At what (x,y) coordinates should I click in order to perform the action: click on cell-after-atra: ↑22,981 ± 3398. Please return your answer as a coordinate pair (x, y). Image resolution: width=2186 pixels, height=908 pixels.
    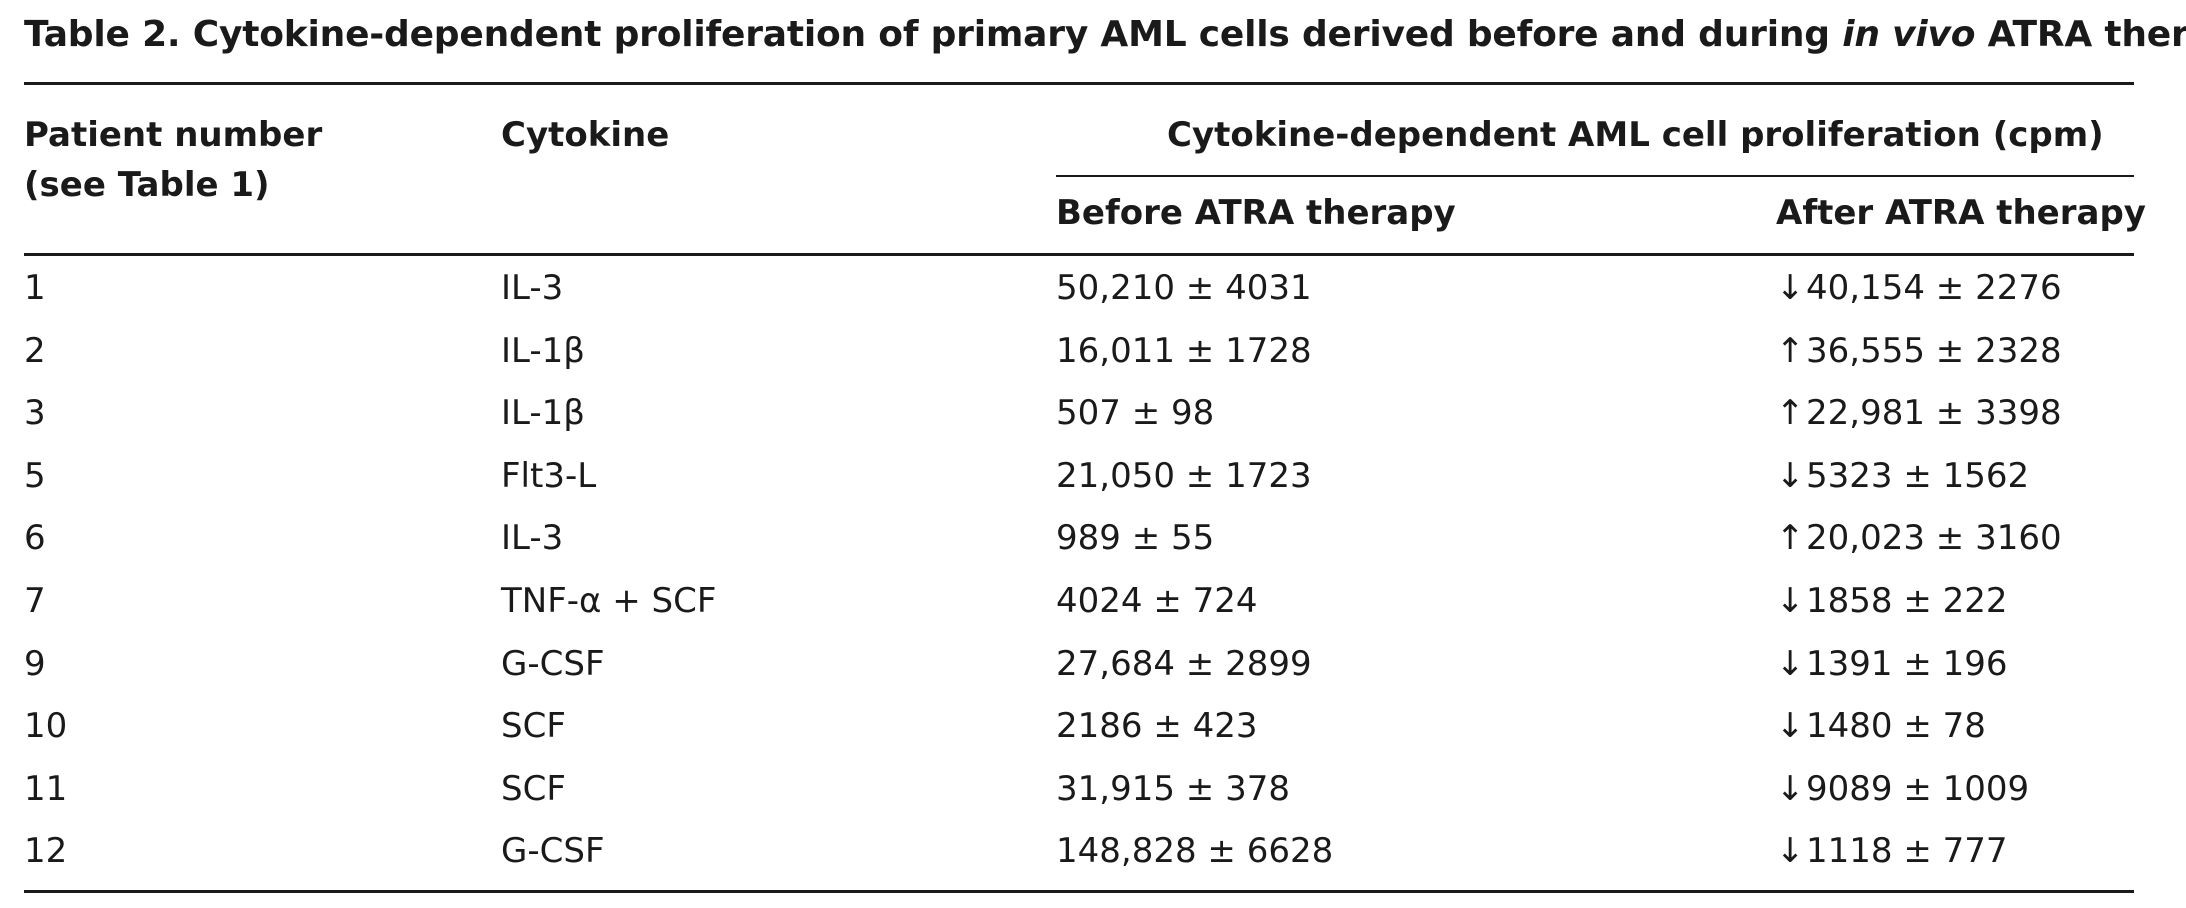
    Looking at the image, I should click on (1919, 413).